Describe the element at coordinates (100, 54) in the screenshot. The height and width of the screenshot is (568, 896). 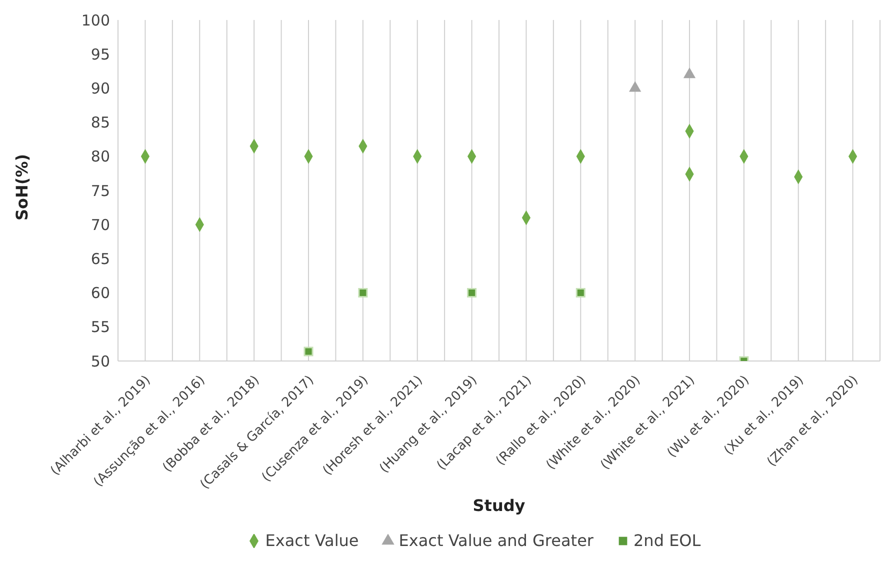
I see `y-tick-label: 95` at that location.